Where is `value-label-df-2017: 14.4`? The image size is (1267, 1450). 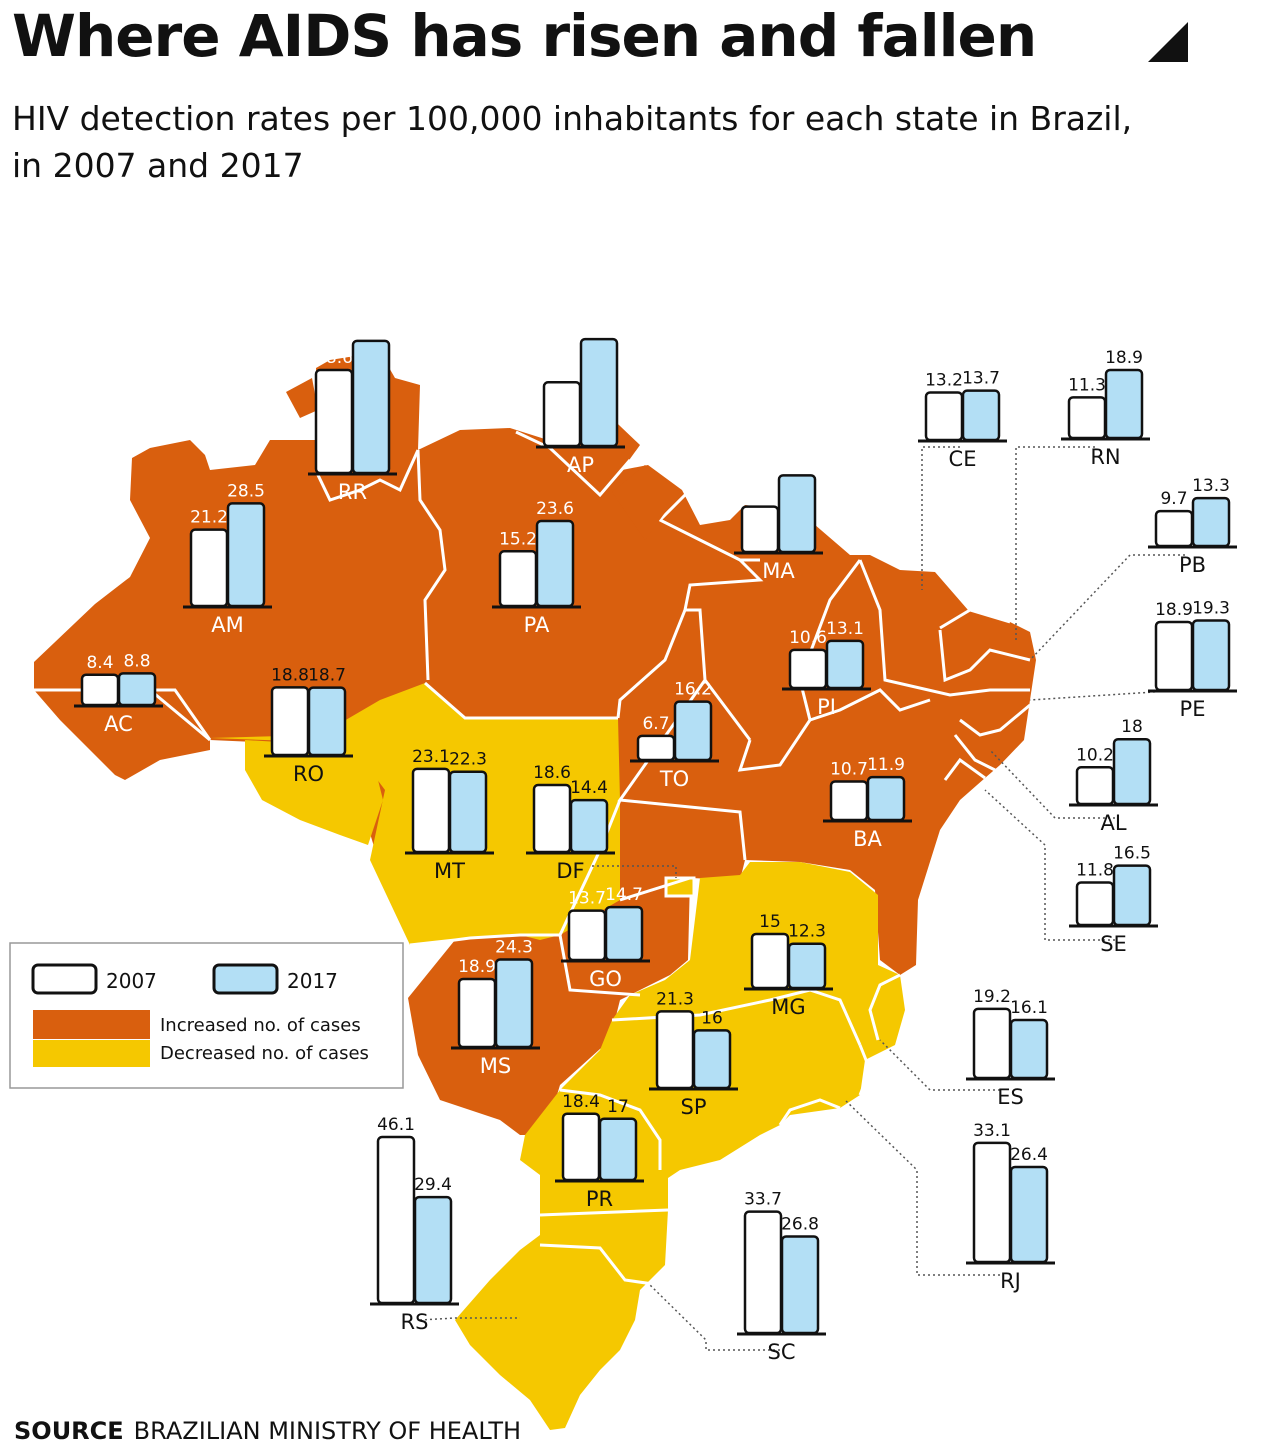 value-label-df-2017: 14.4 is located at coordinates (589, 788).